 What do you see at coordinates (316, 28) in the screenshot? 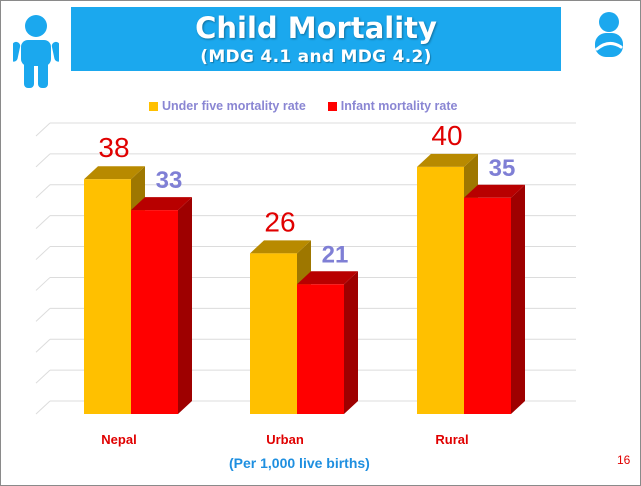
I see `slide-title: Child Mortality` at bounding box center [316, 28].